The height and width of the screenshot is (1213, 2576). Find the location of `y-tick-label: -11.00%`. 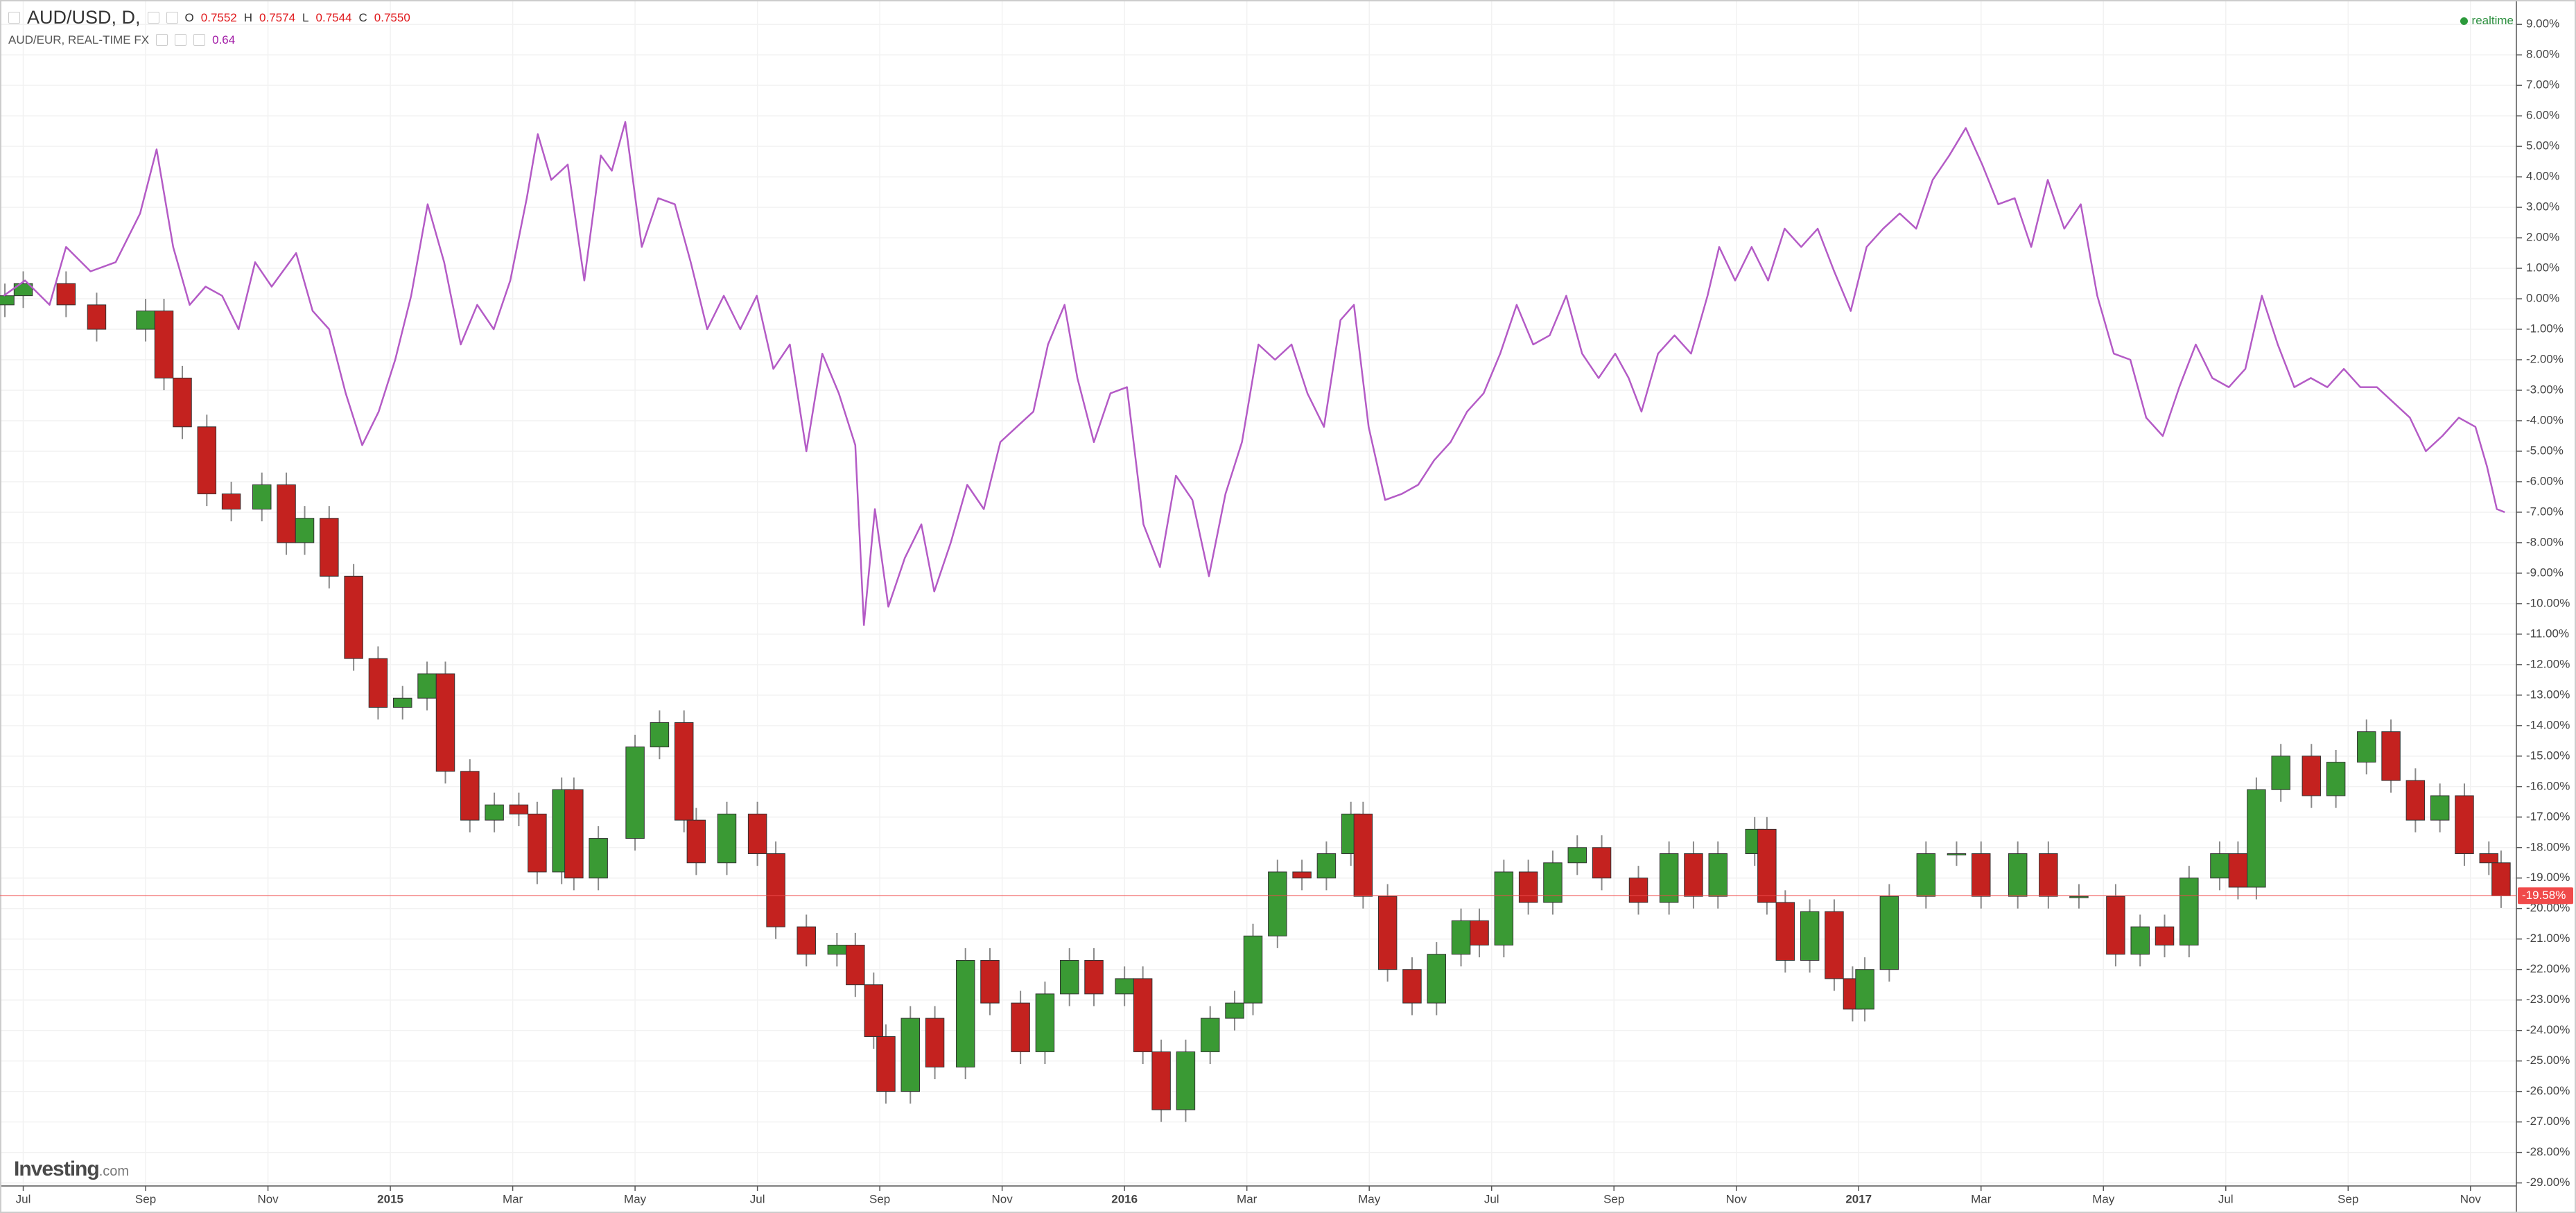

y-tick-label: -11.00% is located at coordinates (2547, 634).